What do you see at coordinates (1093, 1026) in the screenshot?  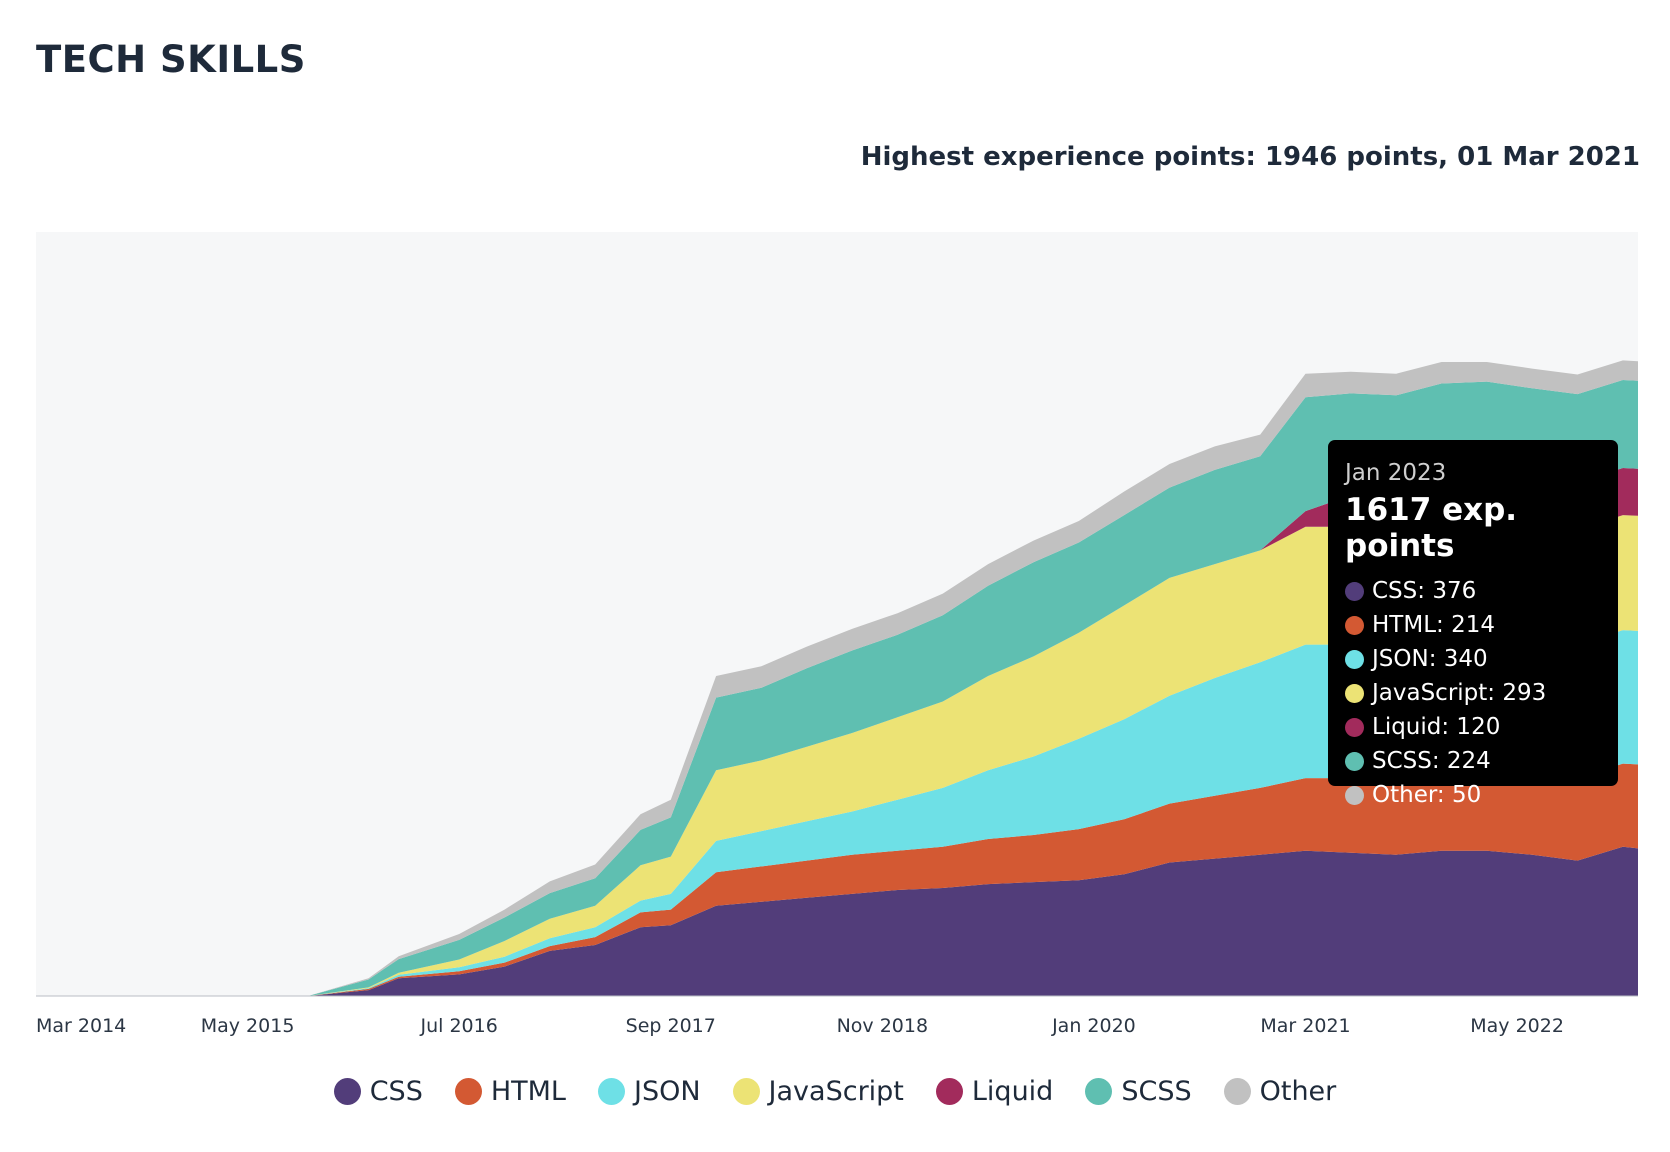 I see `x-tick-label: Jan 2020` at bounding box center [1093, 1026].